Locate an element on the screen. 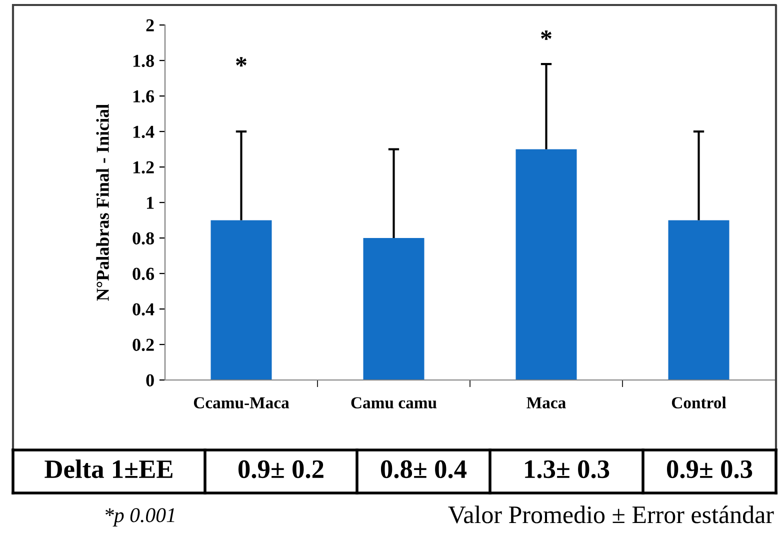 The image size is (778, 536). x-tick-label: Ccamu-Maca is located at coordinates (242, 402).